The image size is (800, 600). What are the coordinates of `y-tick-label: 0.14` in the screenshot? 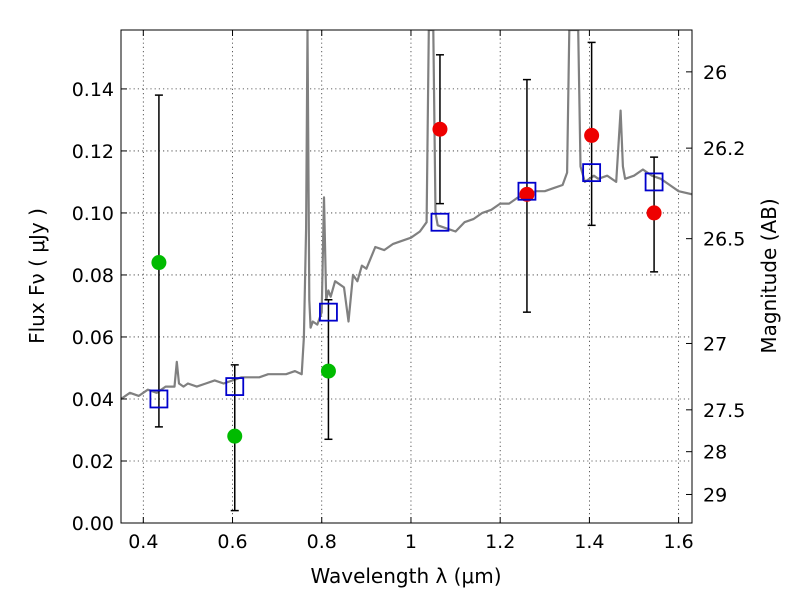 It's located at (93, 90).